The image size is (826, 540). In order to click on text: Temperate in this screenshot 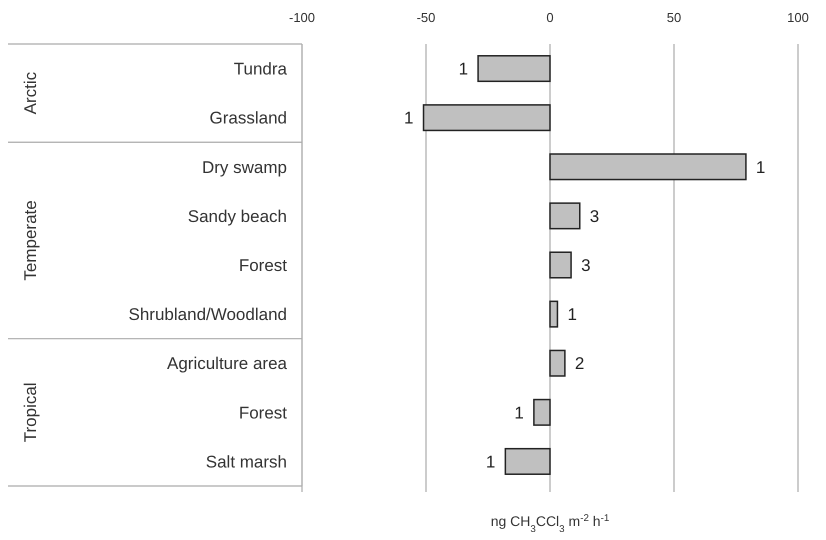, I will do `click(30, 240)`.